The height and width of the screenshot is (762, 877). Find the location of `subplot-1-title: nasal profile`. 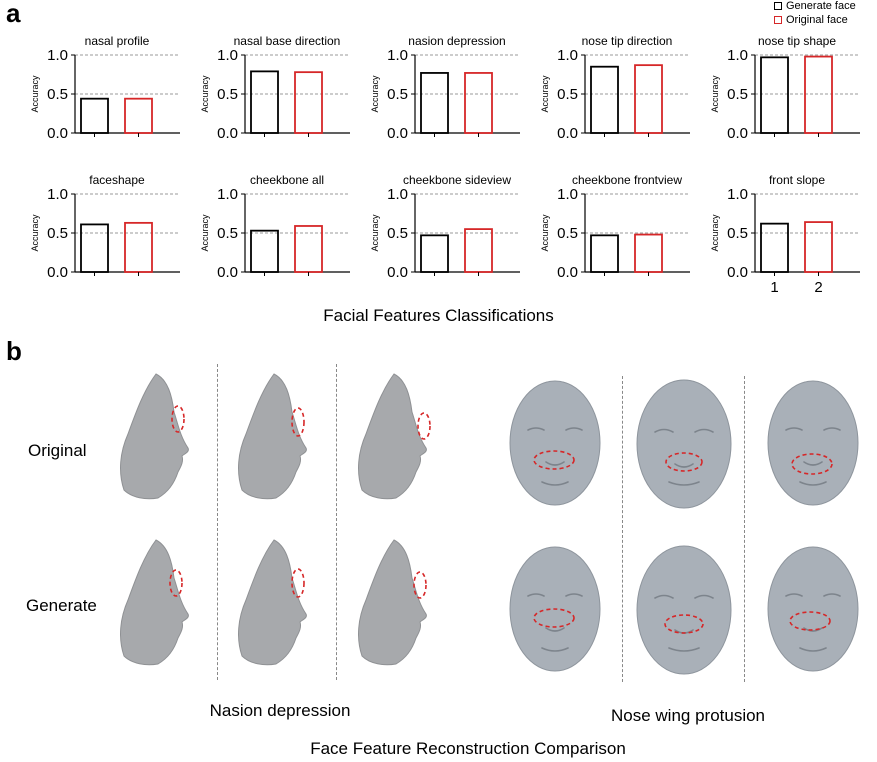

subplot-1-title: nasal profile is located at coordinates (117, 41).